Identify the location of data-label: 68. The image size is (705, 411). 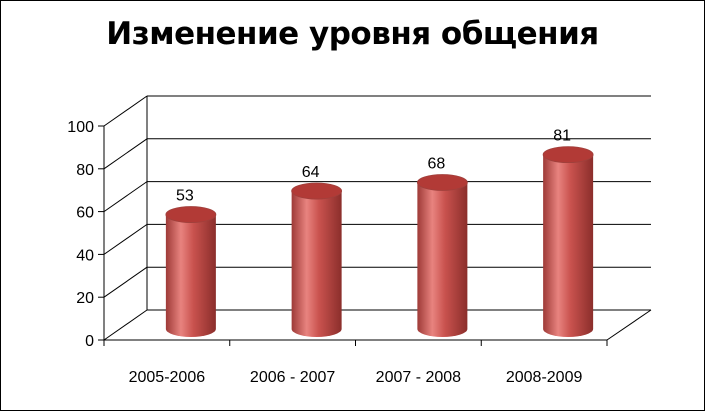
(436, 163).